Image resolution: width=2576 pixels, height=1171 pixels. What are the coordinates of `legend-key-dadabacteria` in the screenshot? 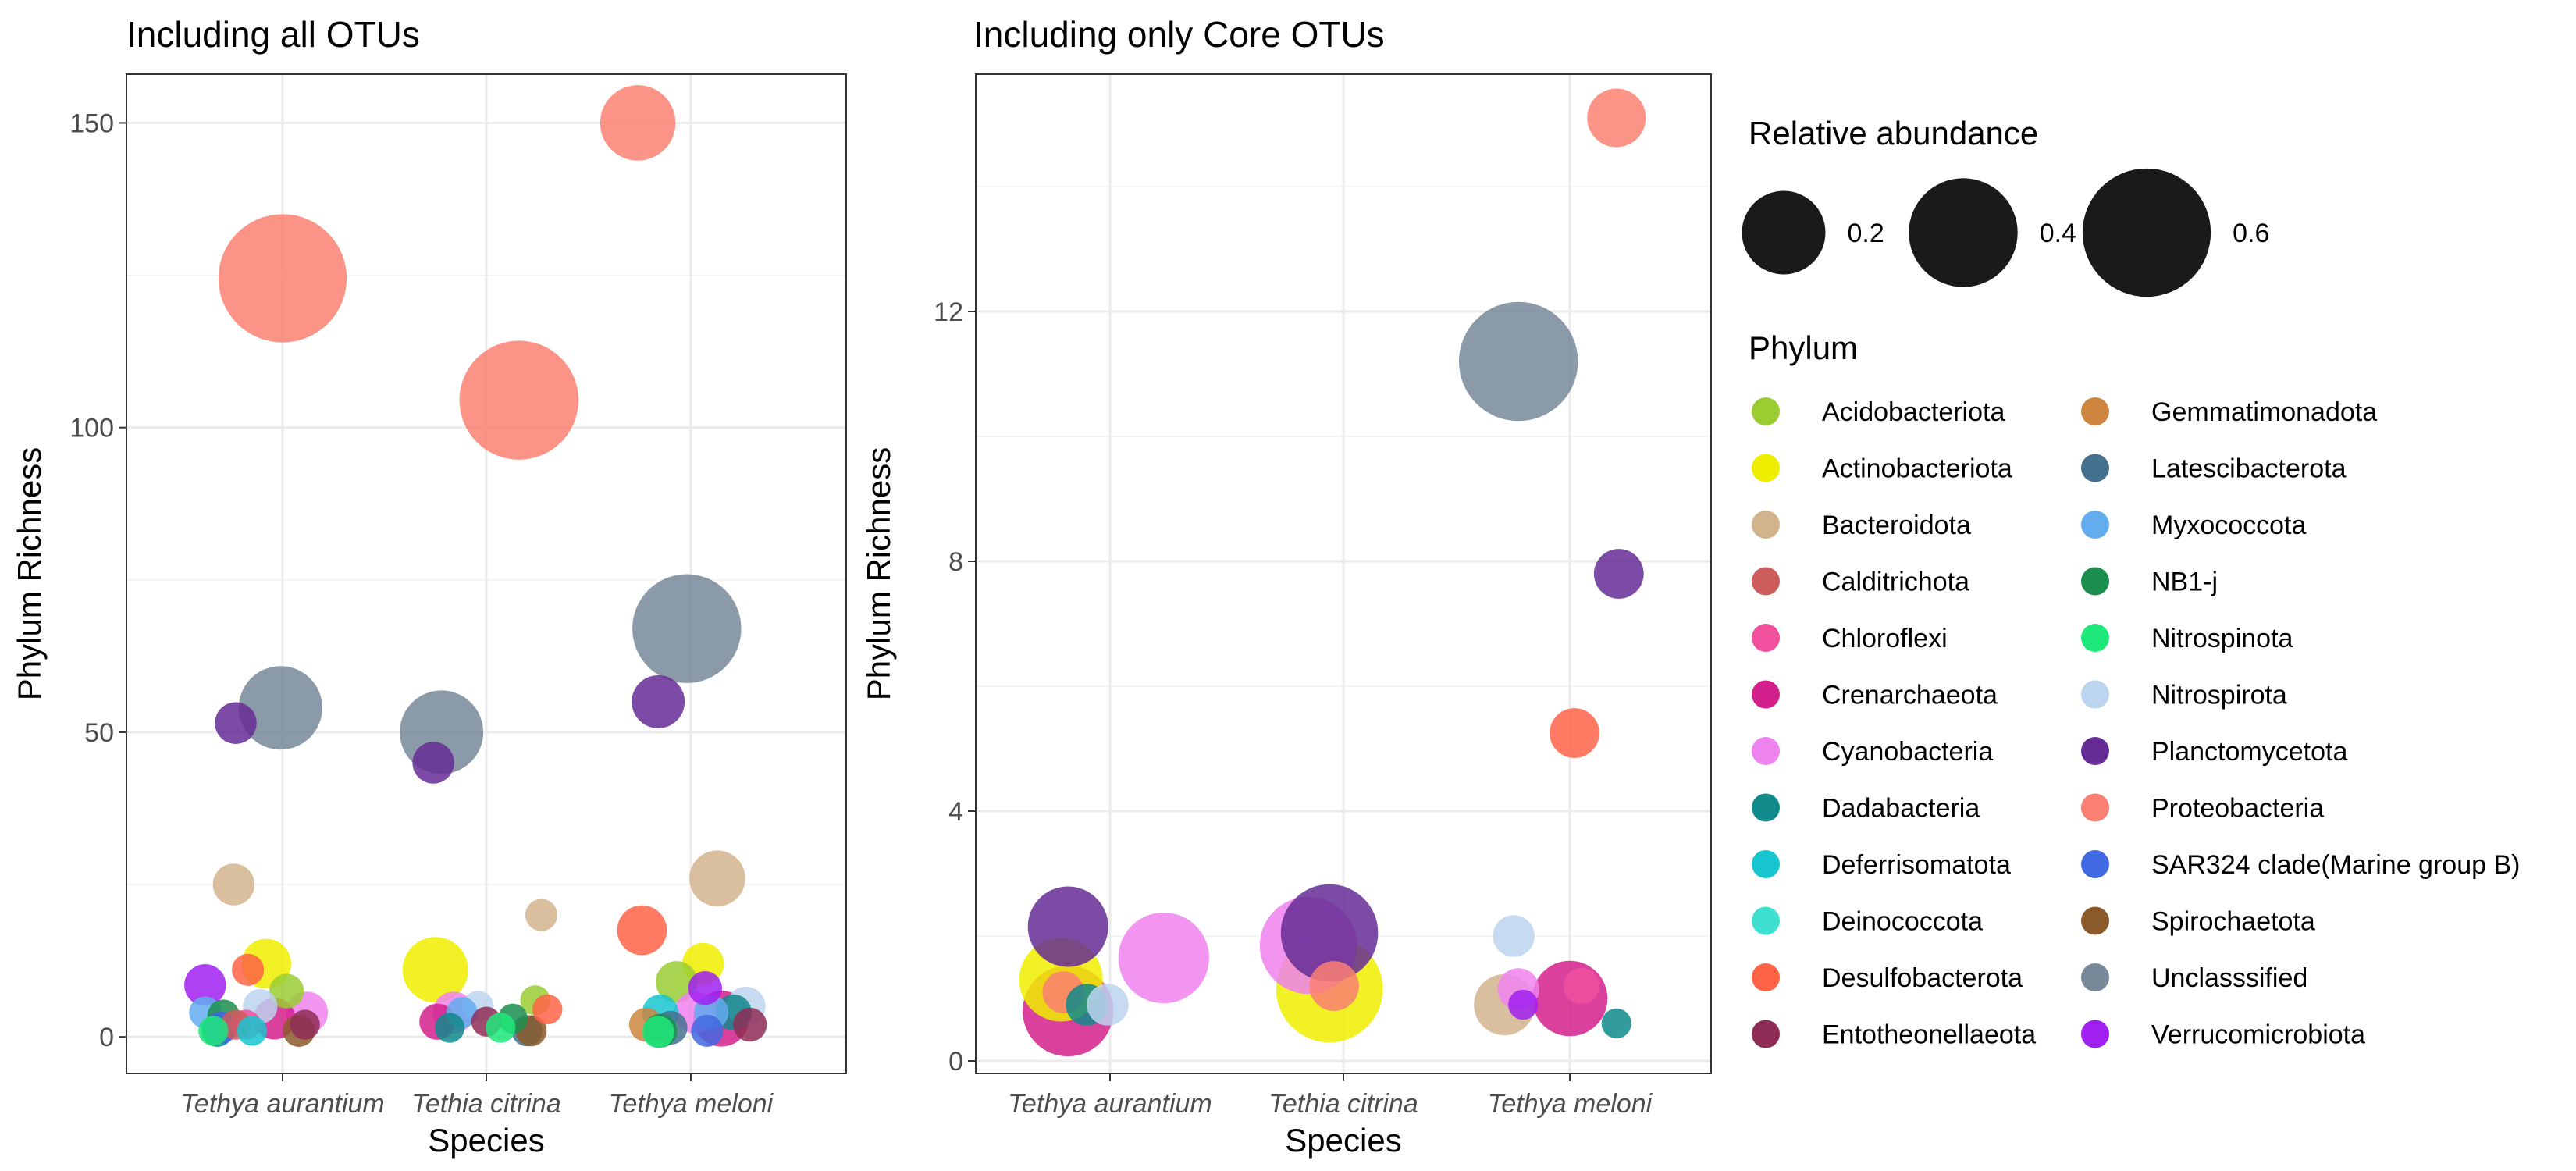 It's located at (1766, 807).